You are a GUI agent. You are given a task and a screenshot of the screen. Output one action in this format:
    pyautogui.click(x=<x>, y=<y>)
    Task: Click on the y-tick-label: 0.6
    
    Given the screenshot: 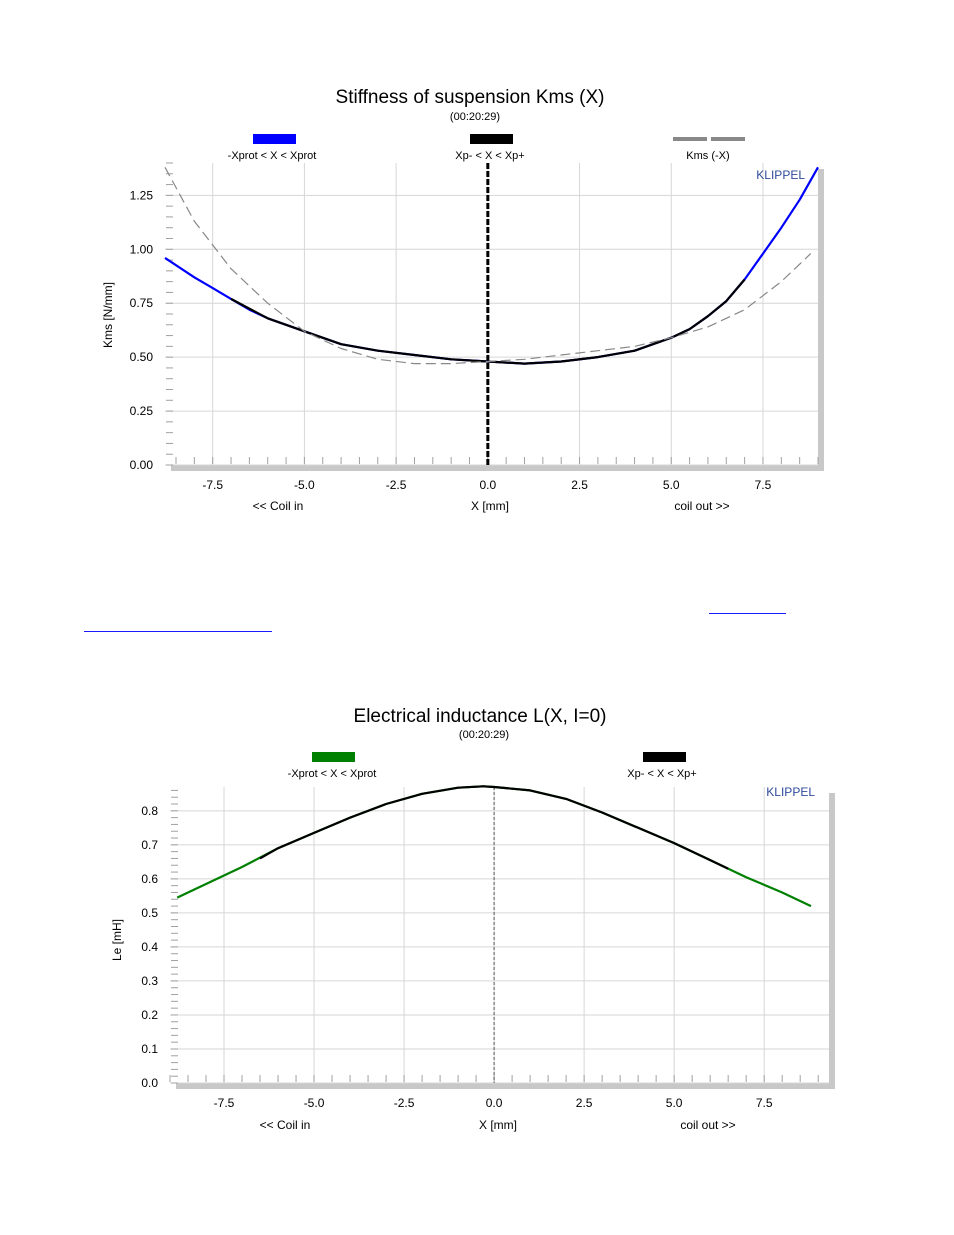 What is the action you would take?
    pyautogui.click(x=149, y=879)
    